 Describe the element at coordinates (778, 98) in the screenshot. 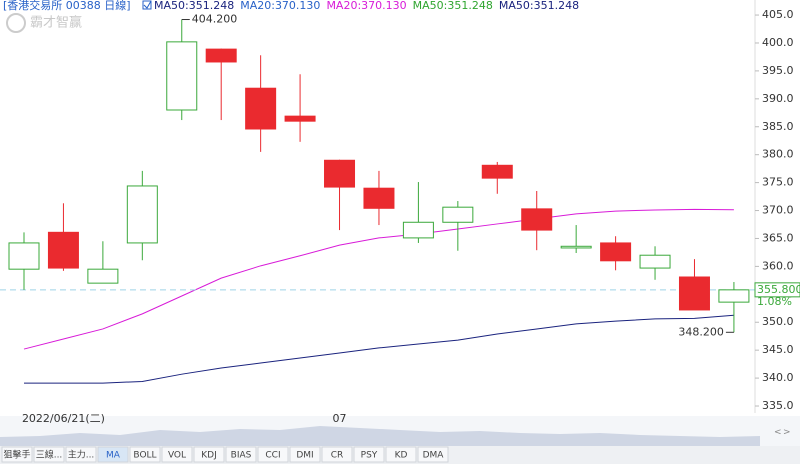

I see `y-tick-label: 390.0` at that location.